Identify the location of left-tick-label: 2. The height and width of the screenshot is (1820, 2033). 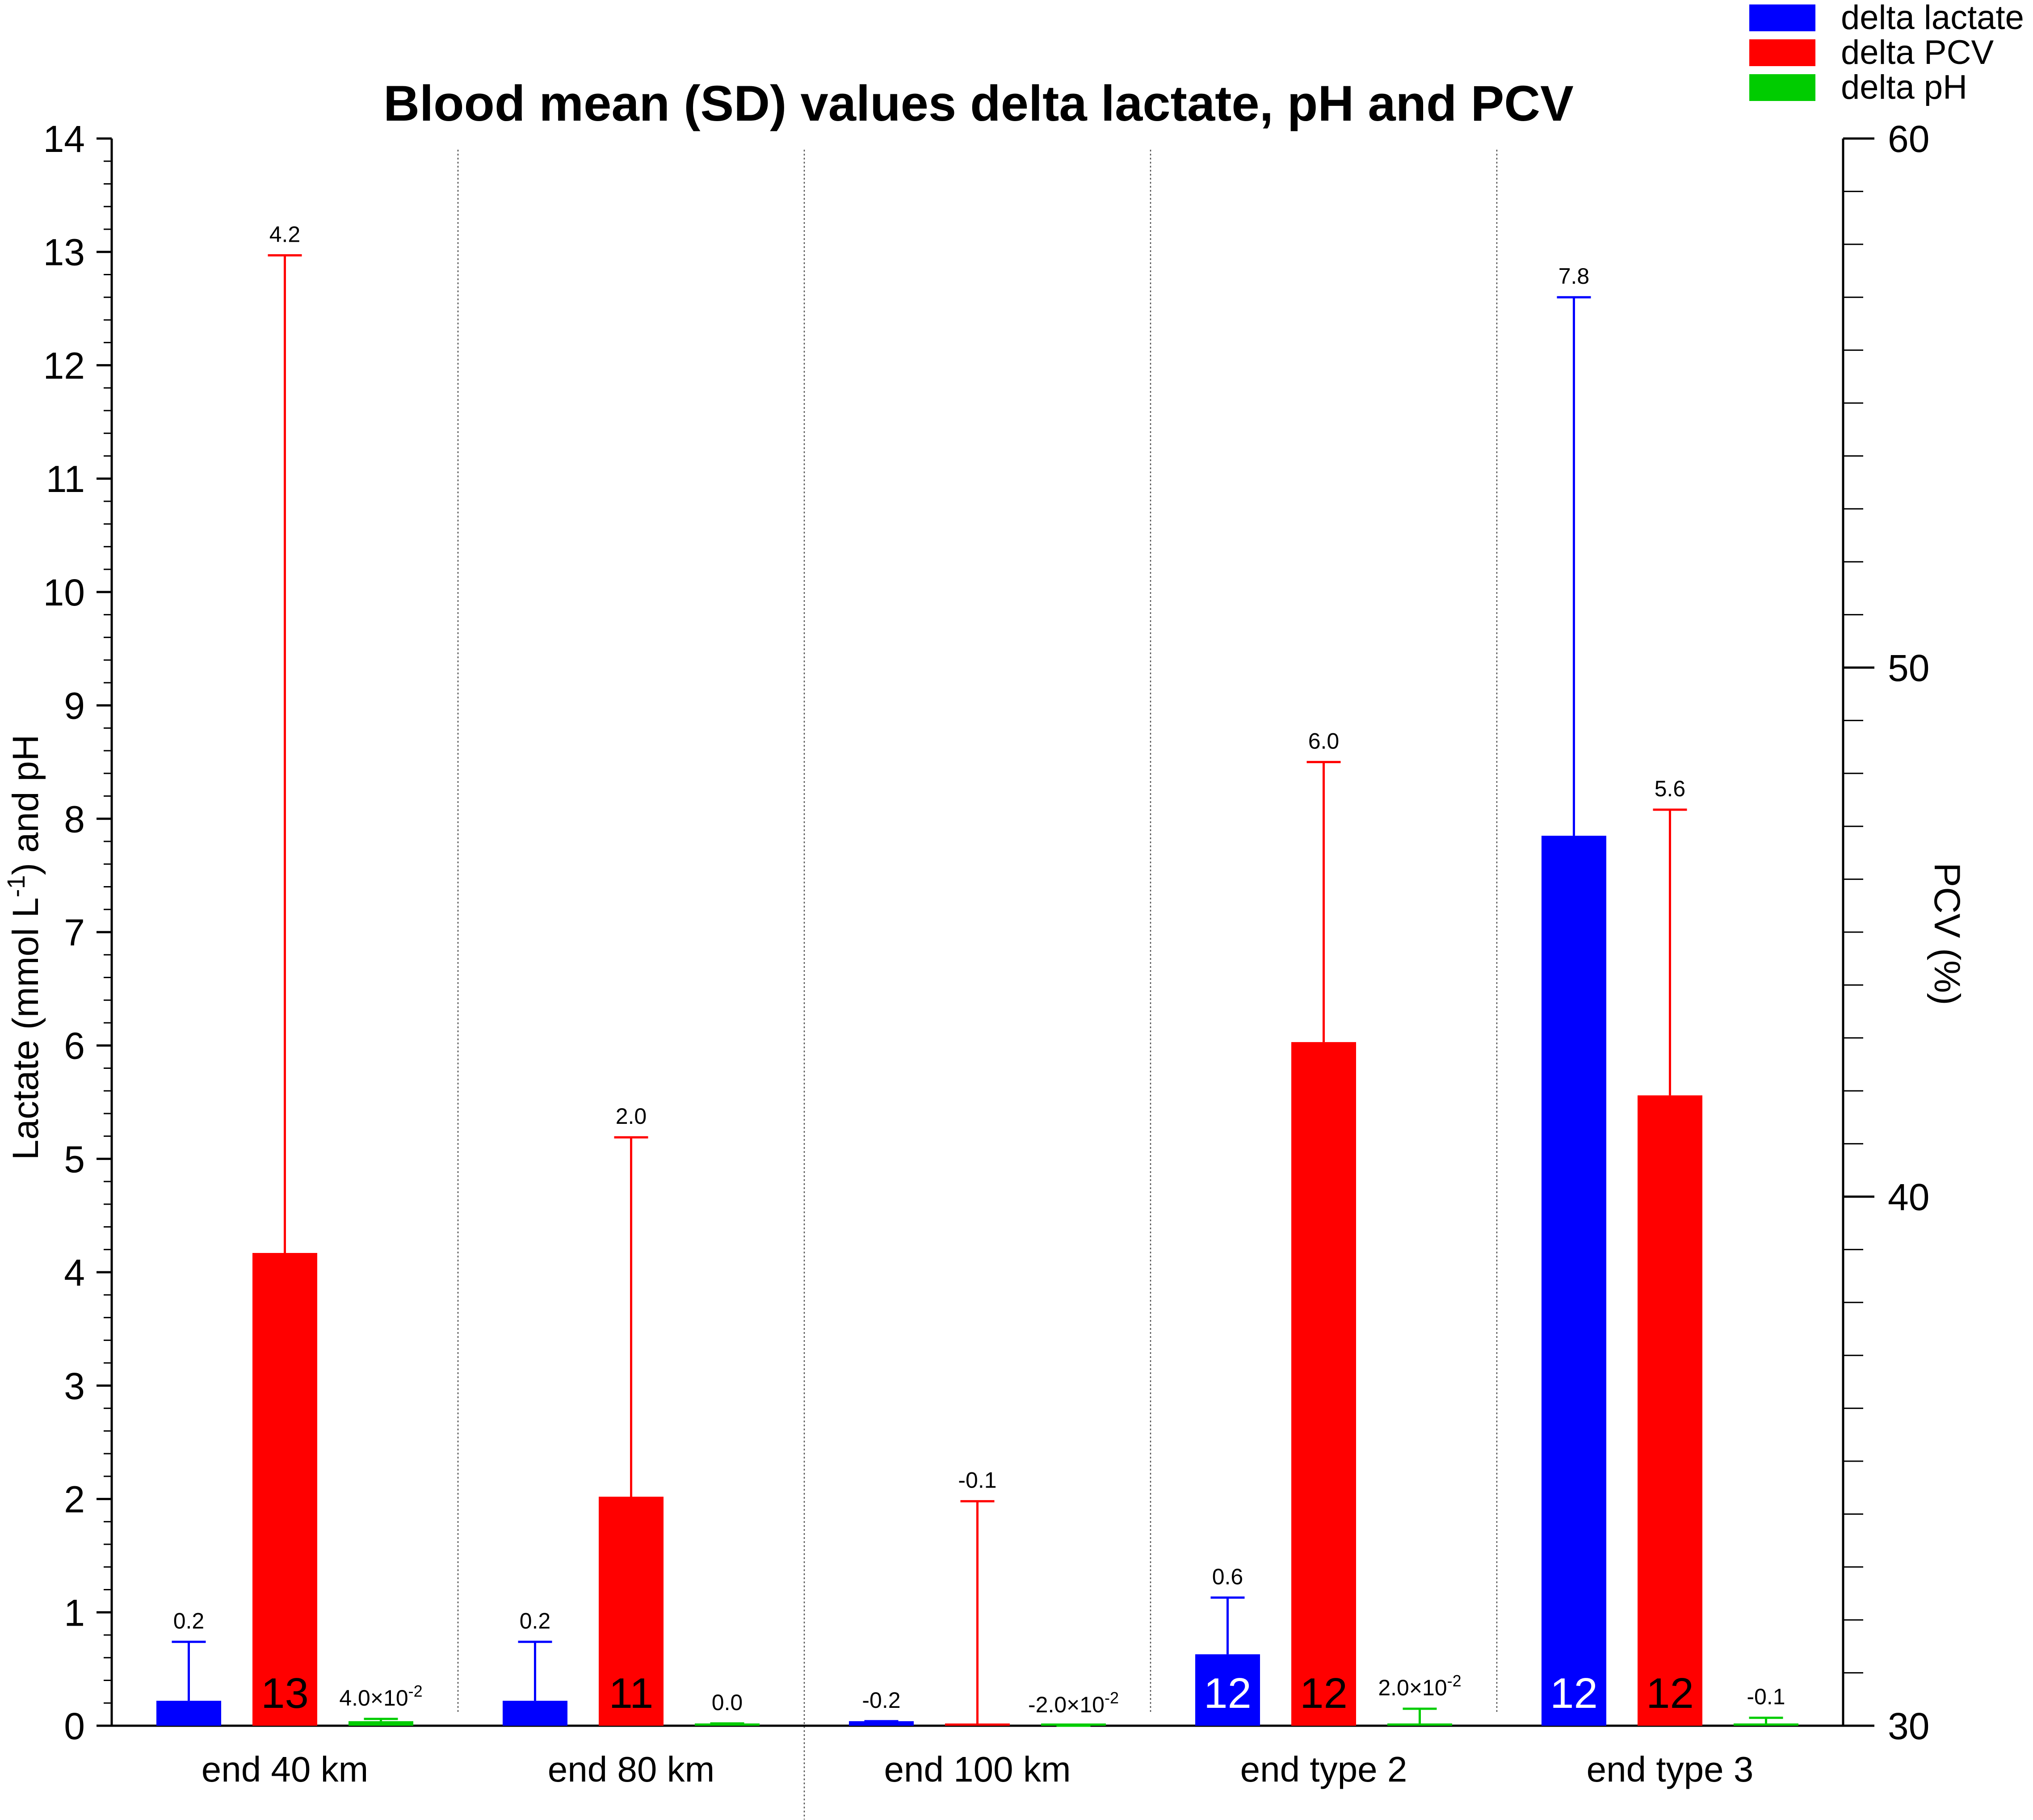
(74, 1500).